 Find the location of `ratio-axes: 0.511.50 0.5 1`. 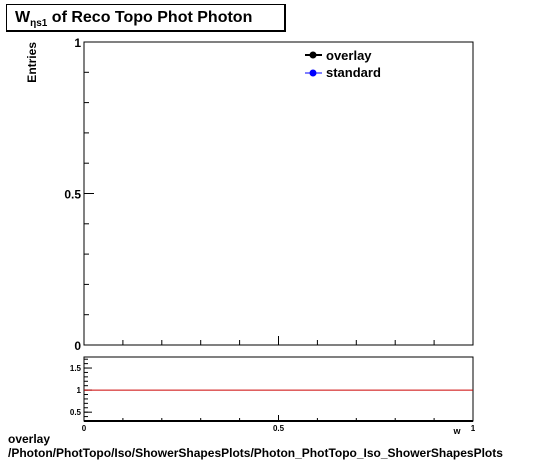

ratio-axes: 0.511.50 0.5 1 is located at coordinates (273, 395).